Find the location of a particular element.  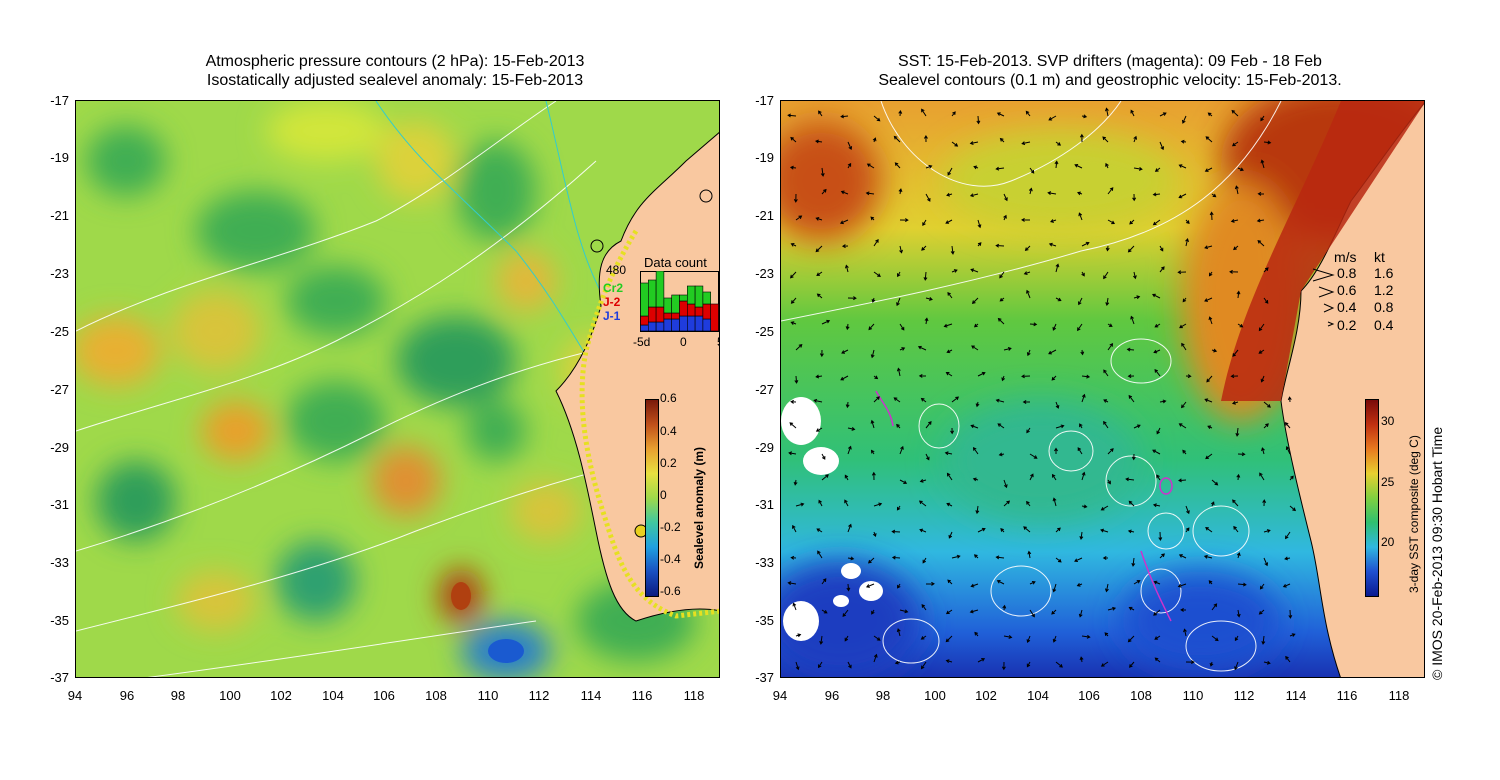

left-xtick-6: 104 is located at coordinates (333, 695).